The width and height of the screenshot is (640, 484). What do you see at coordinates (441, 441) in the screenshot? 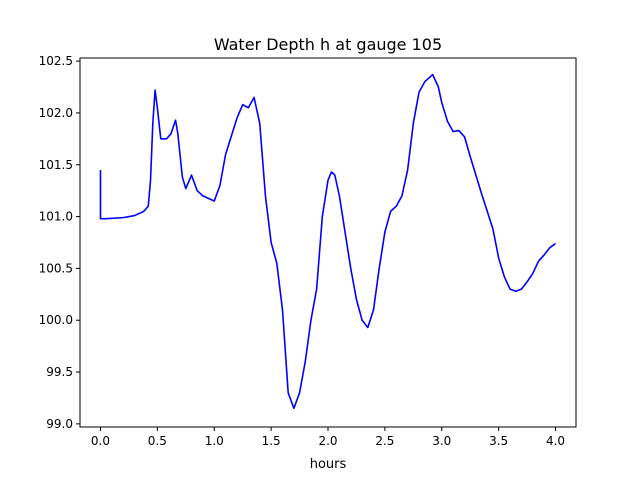
I see `x-tick-label: 3.0` at bounding box center [441, 441].